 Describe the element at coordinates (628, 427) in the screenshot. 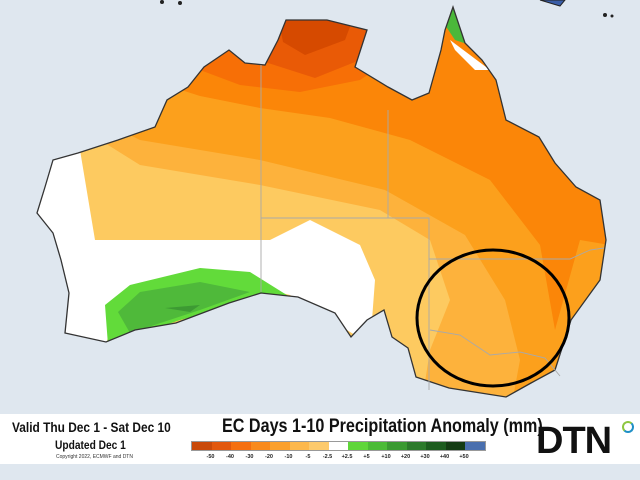

I see `dtn-logo-icon` at that location.